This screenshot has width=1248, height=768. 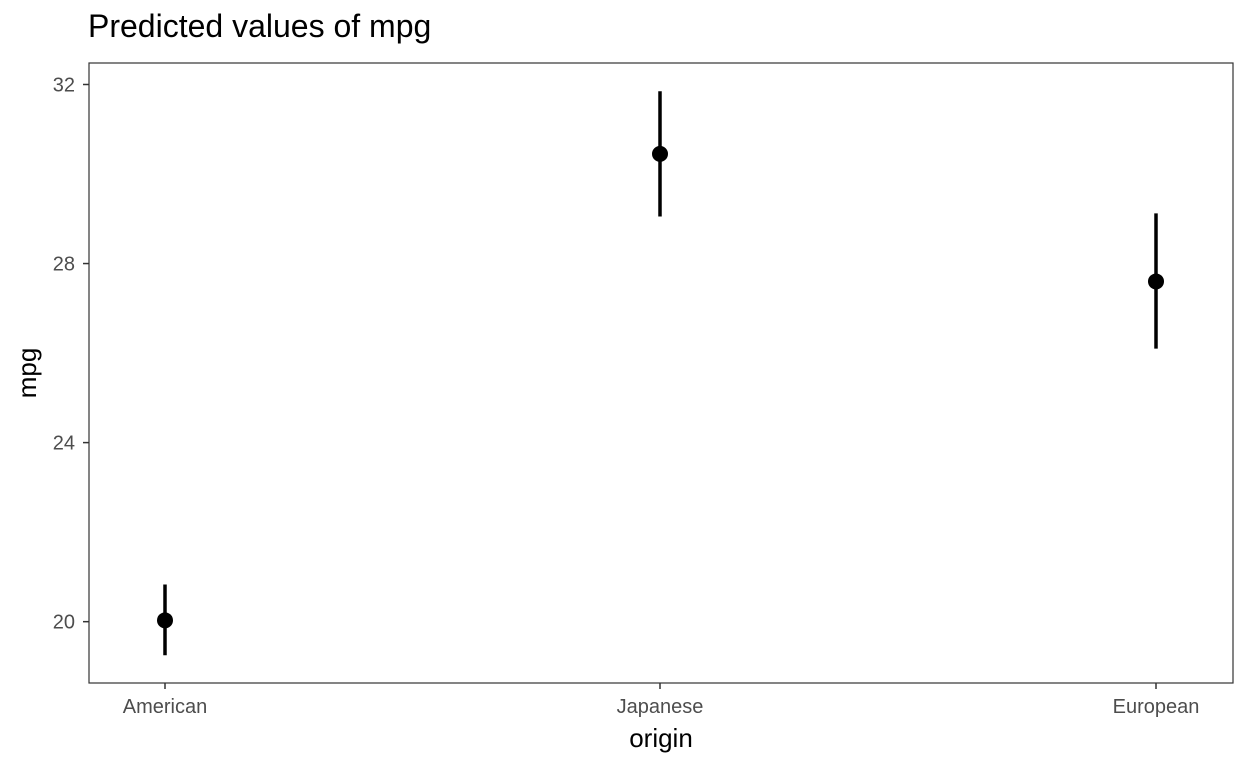 What do you see at coordinates (64, 444) in the screenshot?
I see `y-tick-label: 24` at bounding box center [64, 444].